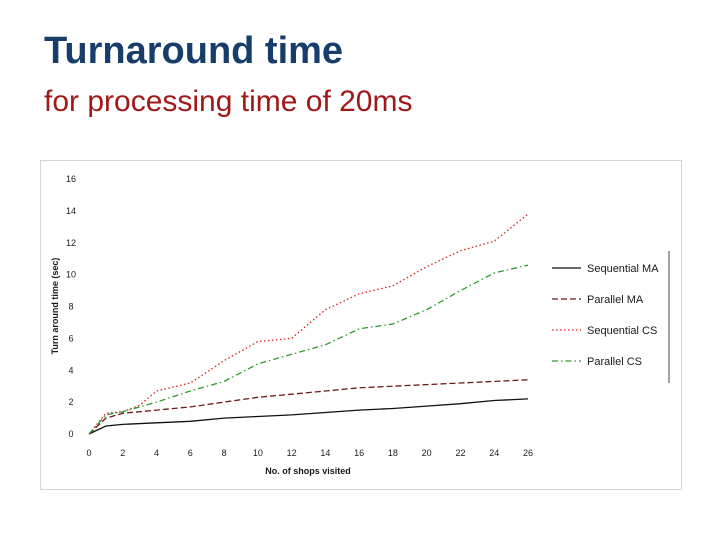  What do you see at coordinates (528, 453) in the screenshot?
I see `x-tick-label: 26` at bounding box center [528, 453].